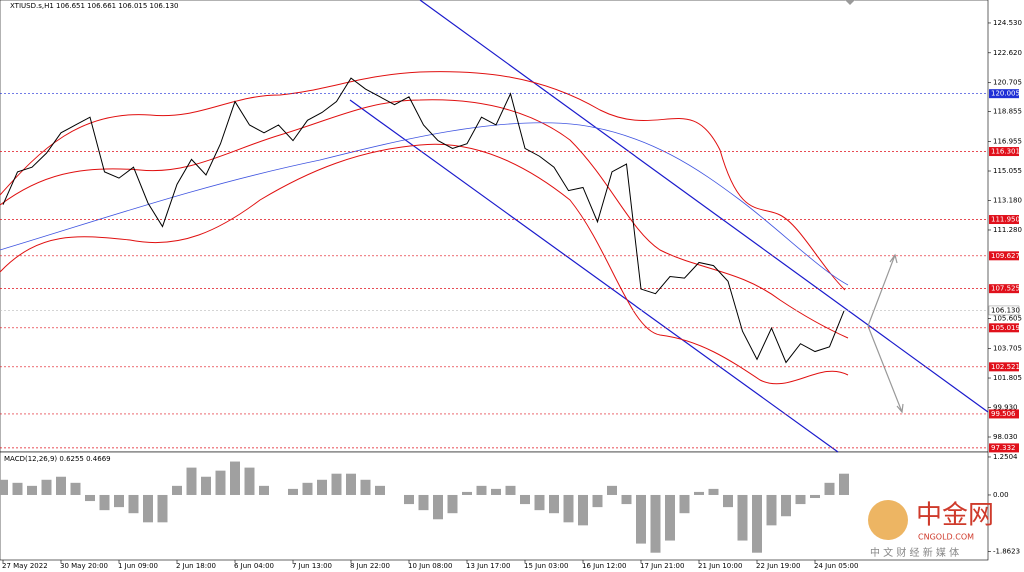  Describe the element at coordinates (778, 566) in the screenshot. I see `x-tick-label: 22 Jun 19:00` at that location.